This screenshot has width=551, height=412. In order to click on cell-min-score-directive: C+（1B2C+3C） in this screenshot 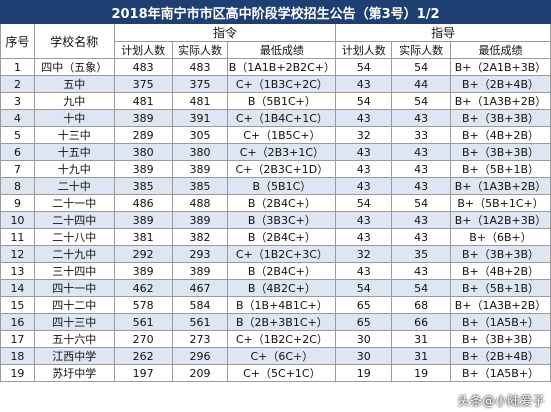, I will do `click(282, 254)`.